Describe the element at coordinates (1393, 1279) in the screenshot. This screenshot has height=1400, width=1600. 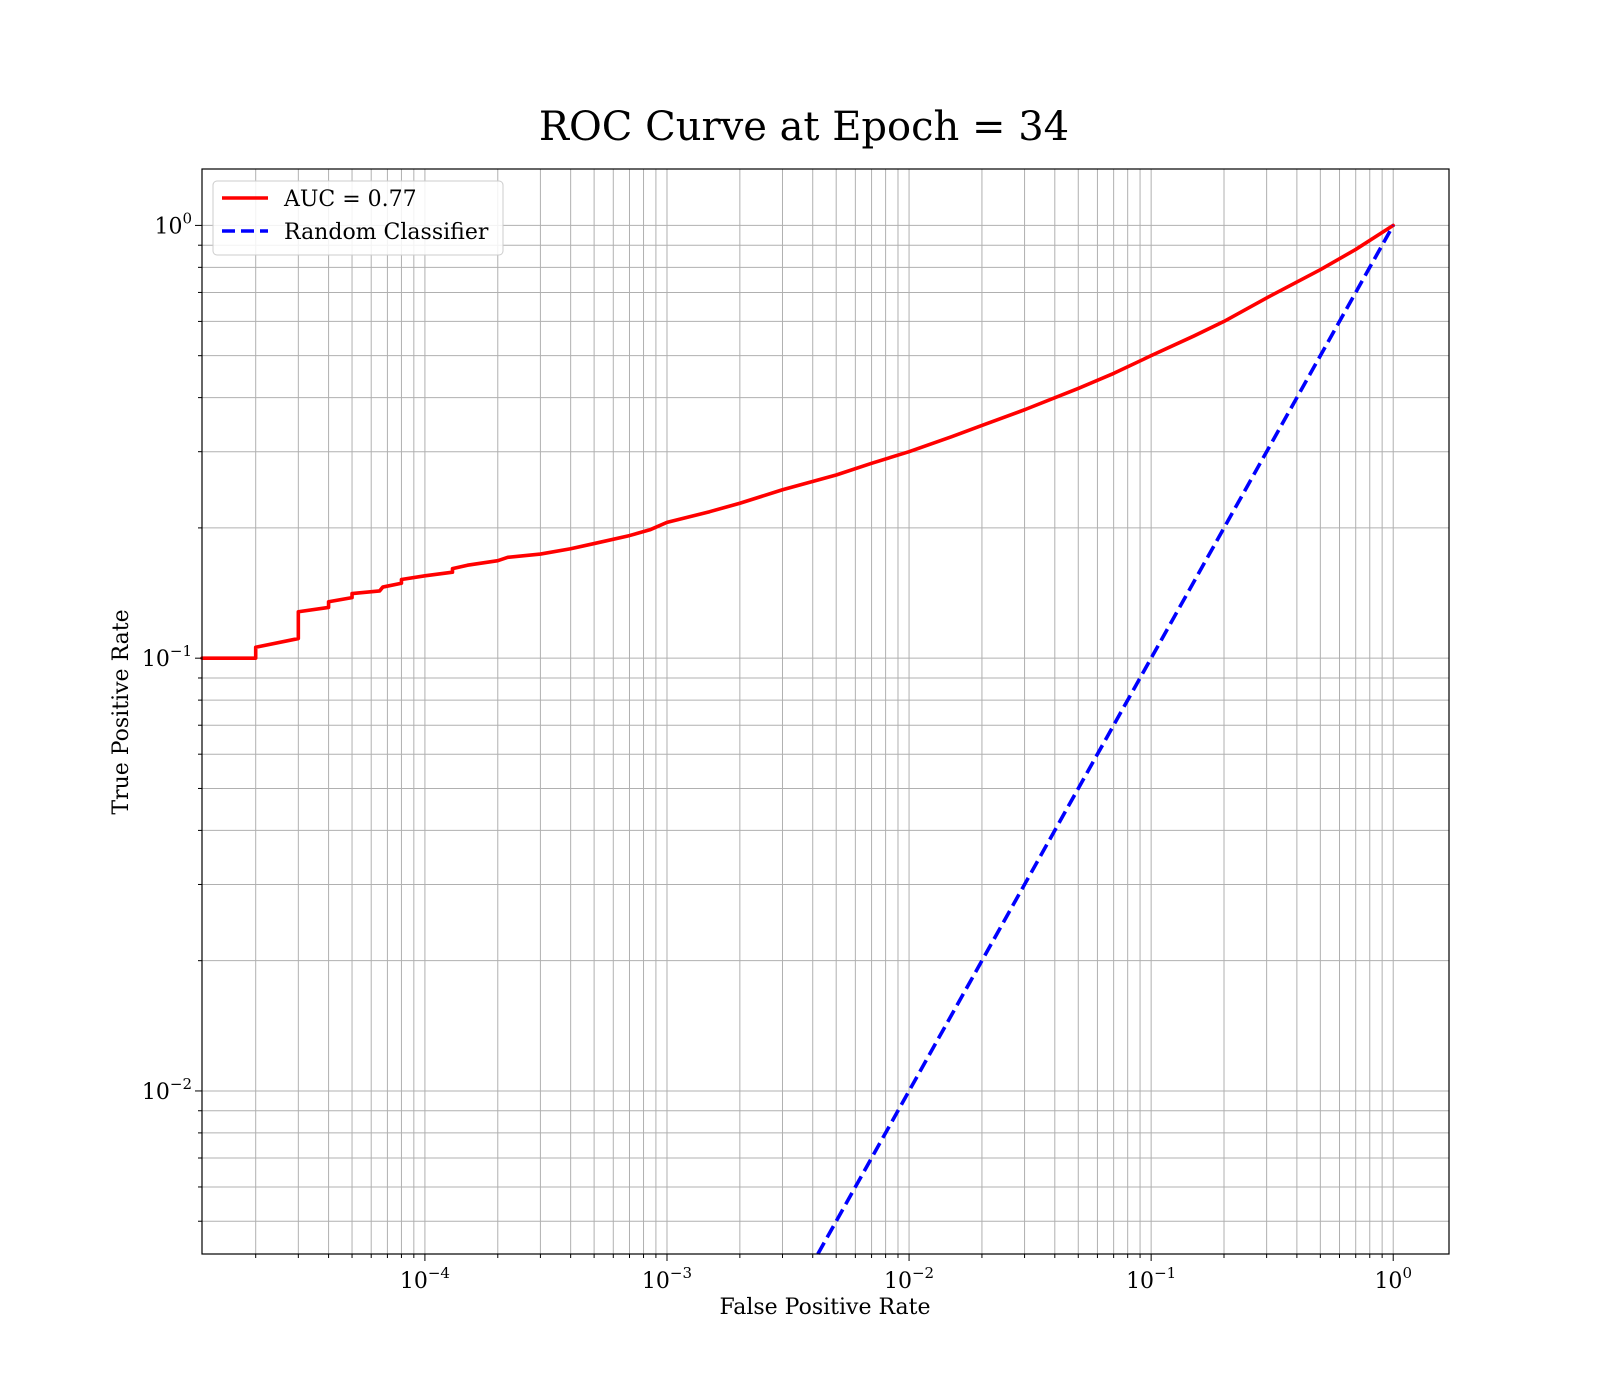
I see `x-tick-label: 10⁰` at that location.